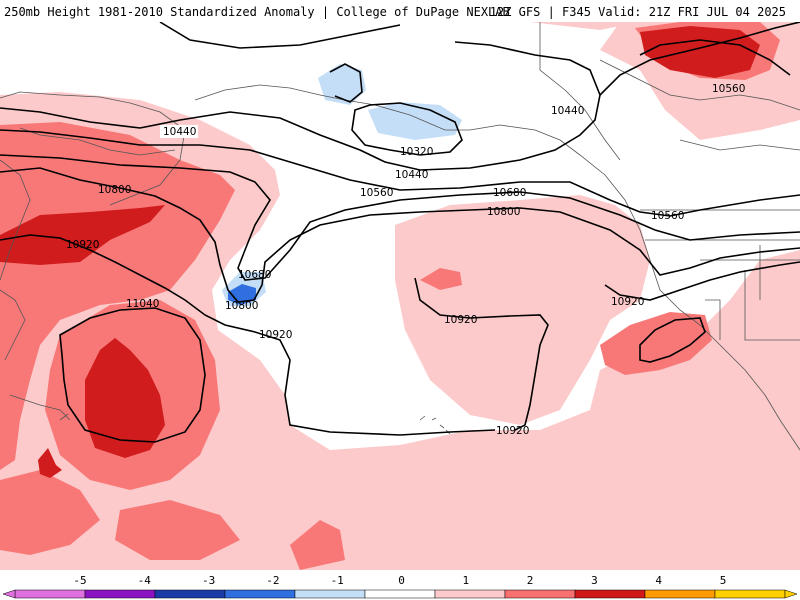 The height and width of the screenshot is (600, 800). I want to click on colorbar-tick-label: 4, so click(658, 580).